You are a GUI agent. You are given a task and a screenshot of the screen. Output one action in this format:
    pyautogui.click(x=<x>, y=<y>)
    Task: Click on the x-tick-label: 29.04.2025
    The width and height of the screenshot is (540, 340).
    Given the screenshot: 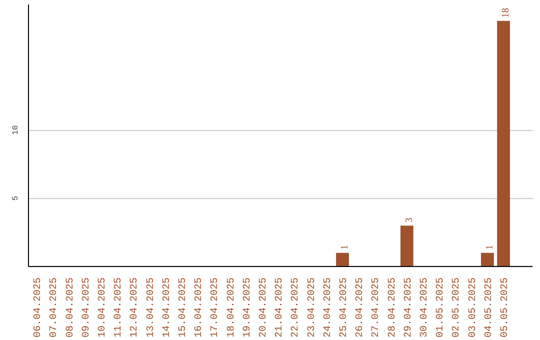 What is the action you would take?
    pyautogui.click(x=408, y=307)
    